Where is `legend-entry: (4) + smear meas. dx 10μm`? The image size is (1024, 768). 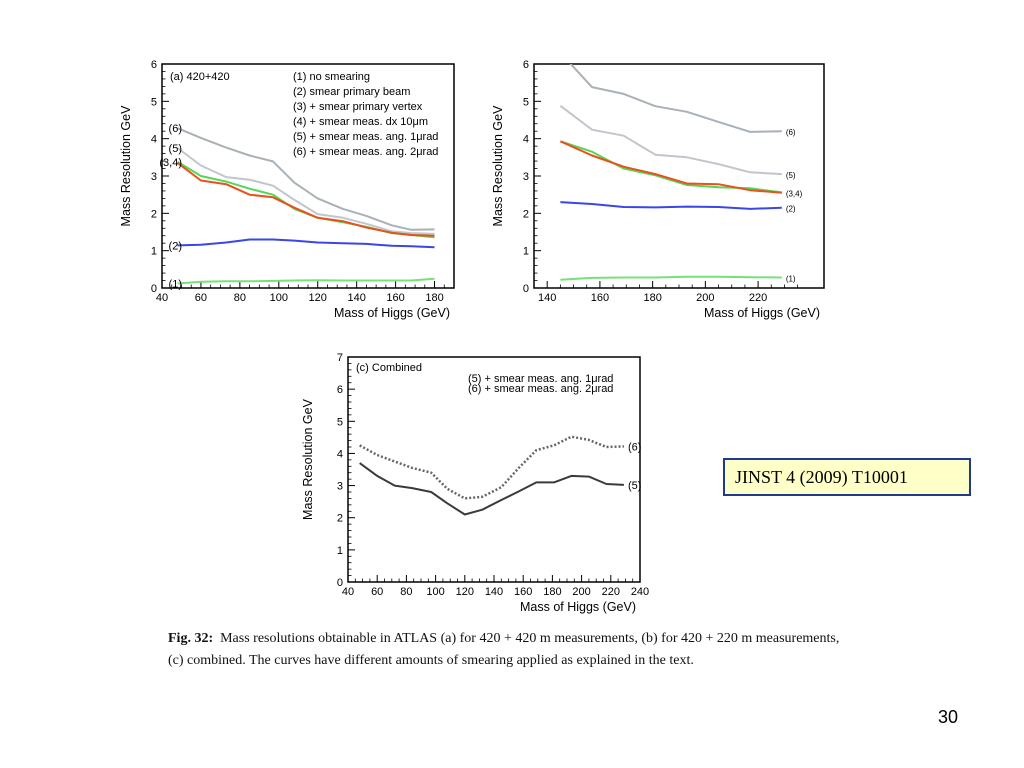 legend-entry: (4) + smear meas. dx 10μm is located at coordinates (360, 122).